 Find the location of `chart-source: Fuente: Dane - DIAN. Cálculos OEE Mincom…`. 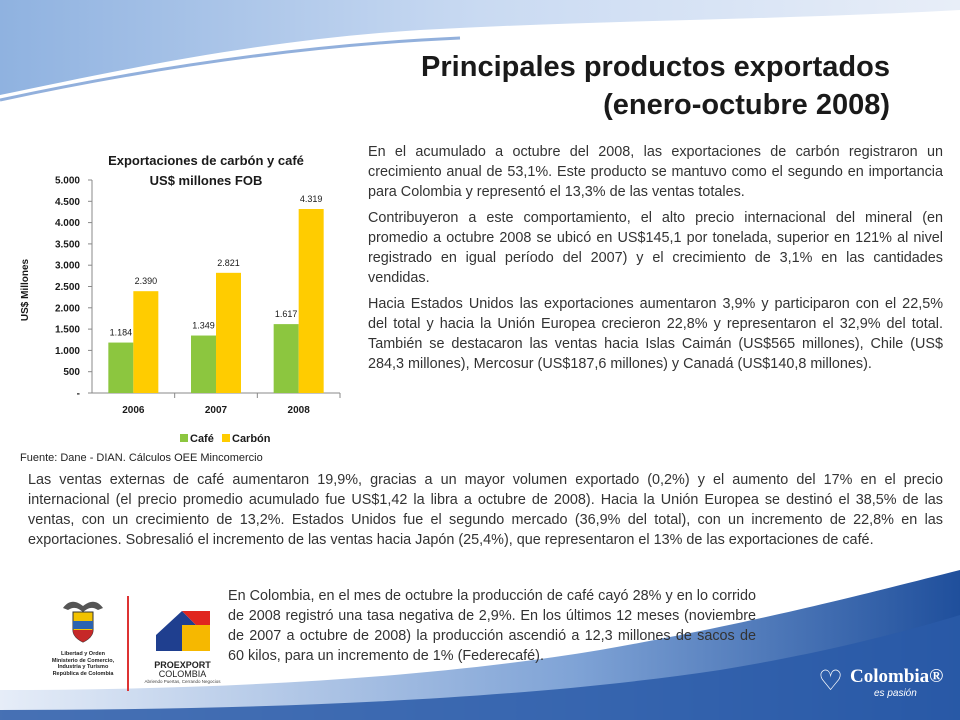

chart-source: Fuente: Dane - DIAN. Cálculos OEE Mincom… is located at coordinates (141, 458).